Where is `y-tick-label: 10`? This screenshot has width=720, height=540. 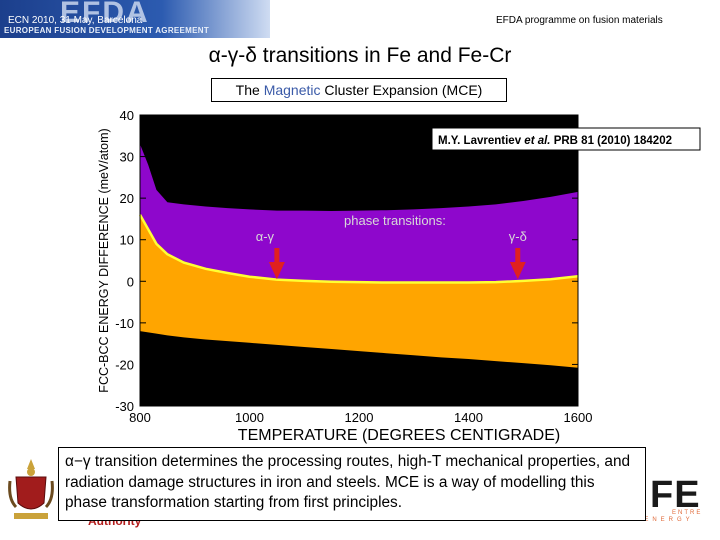
y-tick-label: 10 is located at coordinates (127, 240).